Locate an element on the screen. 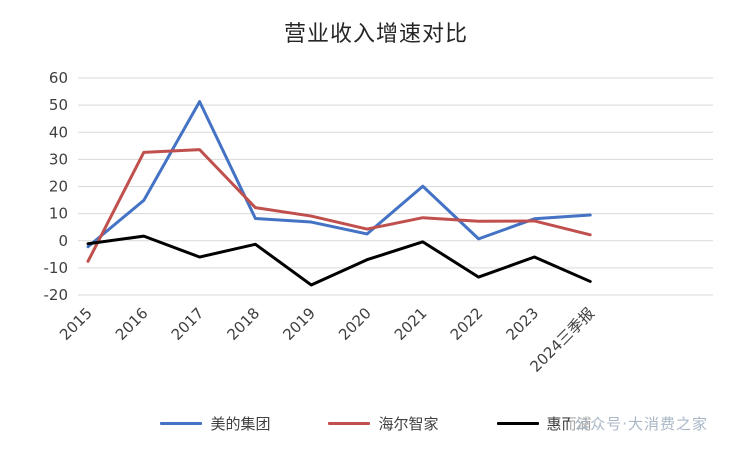  legend-item-haier: 海尔智家 is located at coordinates (383, 423).